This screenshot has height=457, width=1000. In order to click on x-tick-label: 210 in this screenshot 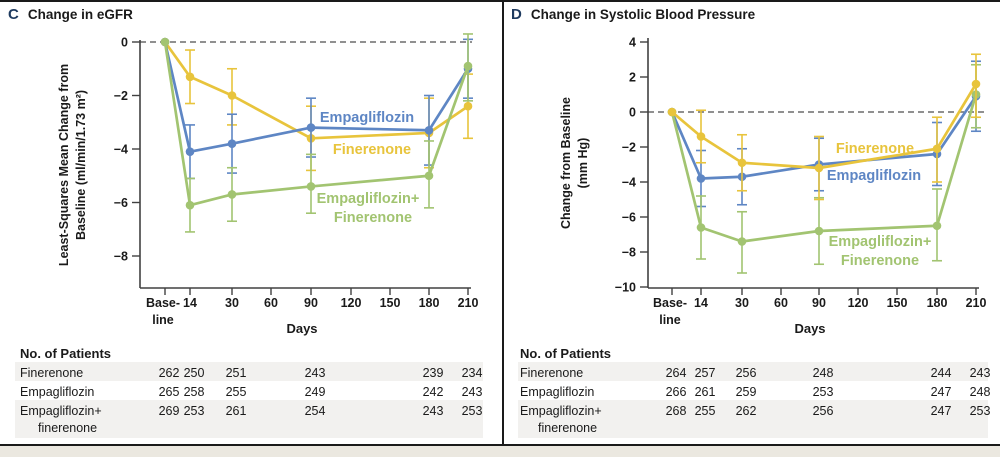, I will do `click(468, 303)`.